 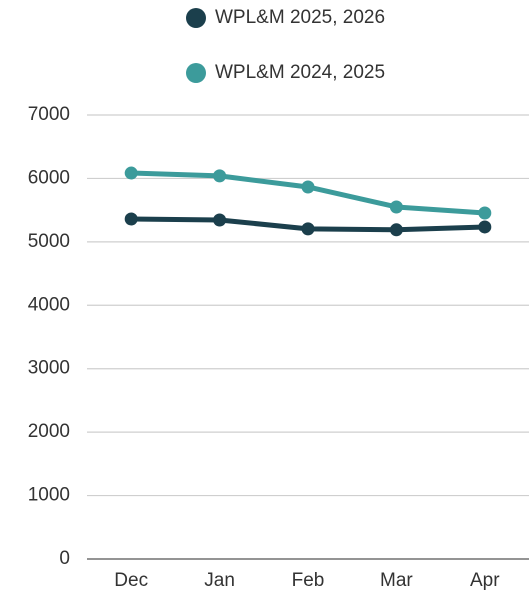 What do you see at coordinates (300, 17) in the screenshot?
I see `legend-label: WPL&M 2025, 2026` at bounding box center [300, 17].